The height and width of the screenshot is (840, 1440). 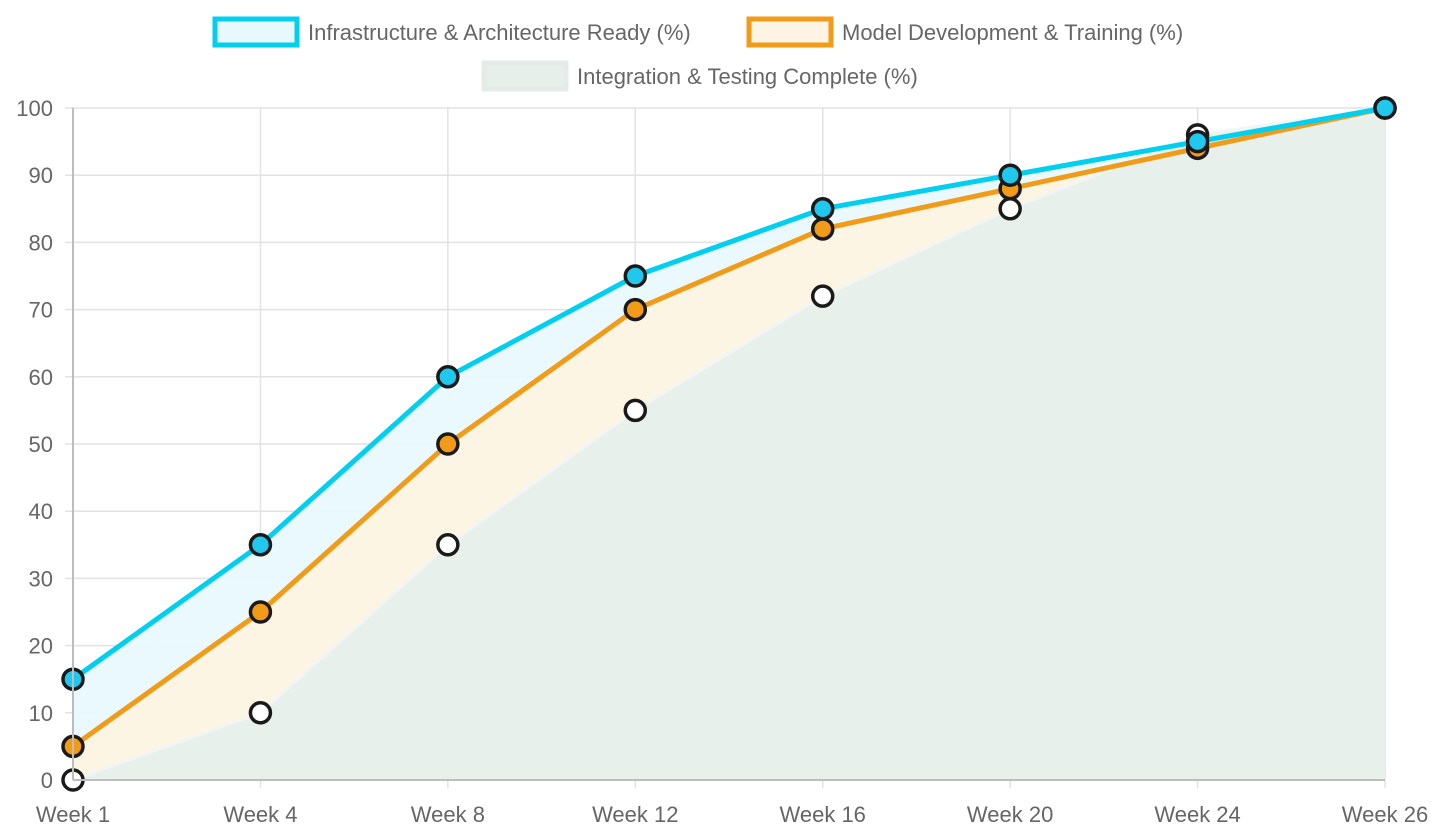 I want to click on y-tick-label: 70, so click(x=41, y=310).